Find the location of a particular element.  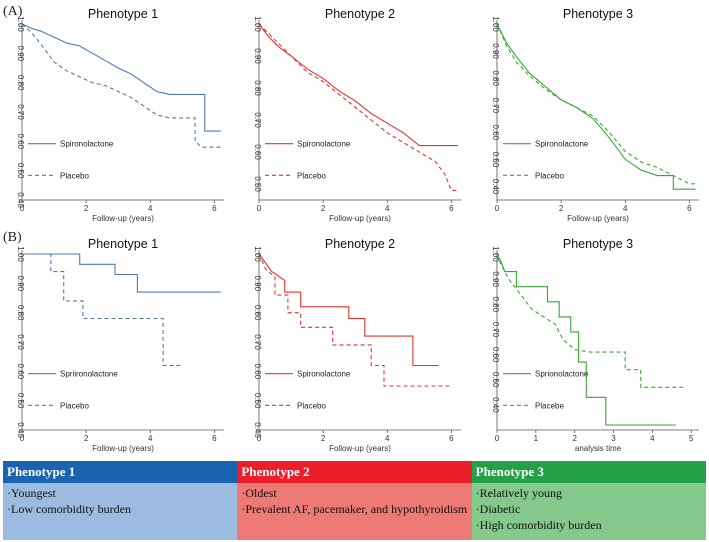

phenotype-3-item: ·Relatively young is located at coordinates (518, 493).